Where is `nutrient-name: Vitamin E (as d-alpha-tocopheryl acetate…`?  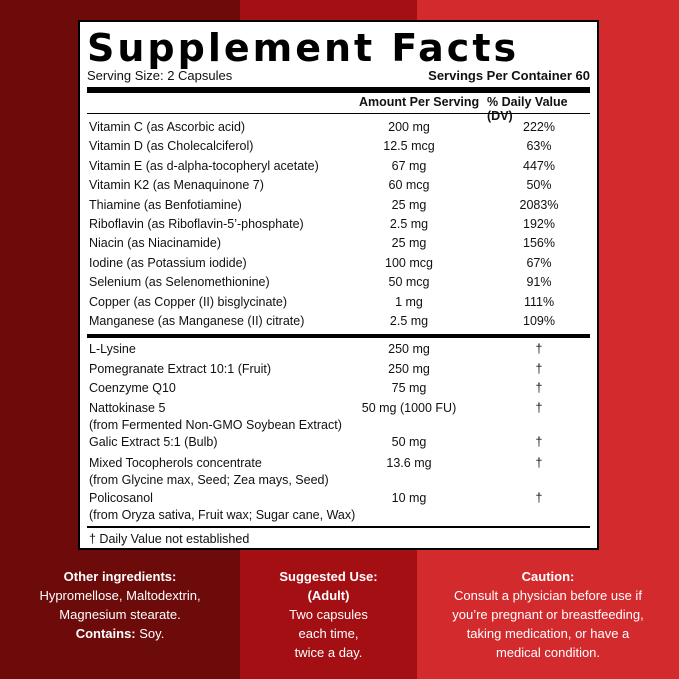
nutrient-name: Vitamin E (as d-alpha-tocopheryl acetate… is located at coordinates (204, 165).